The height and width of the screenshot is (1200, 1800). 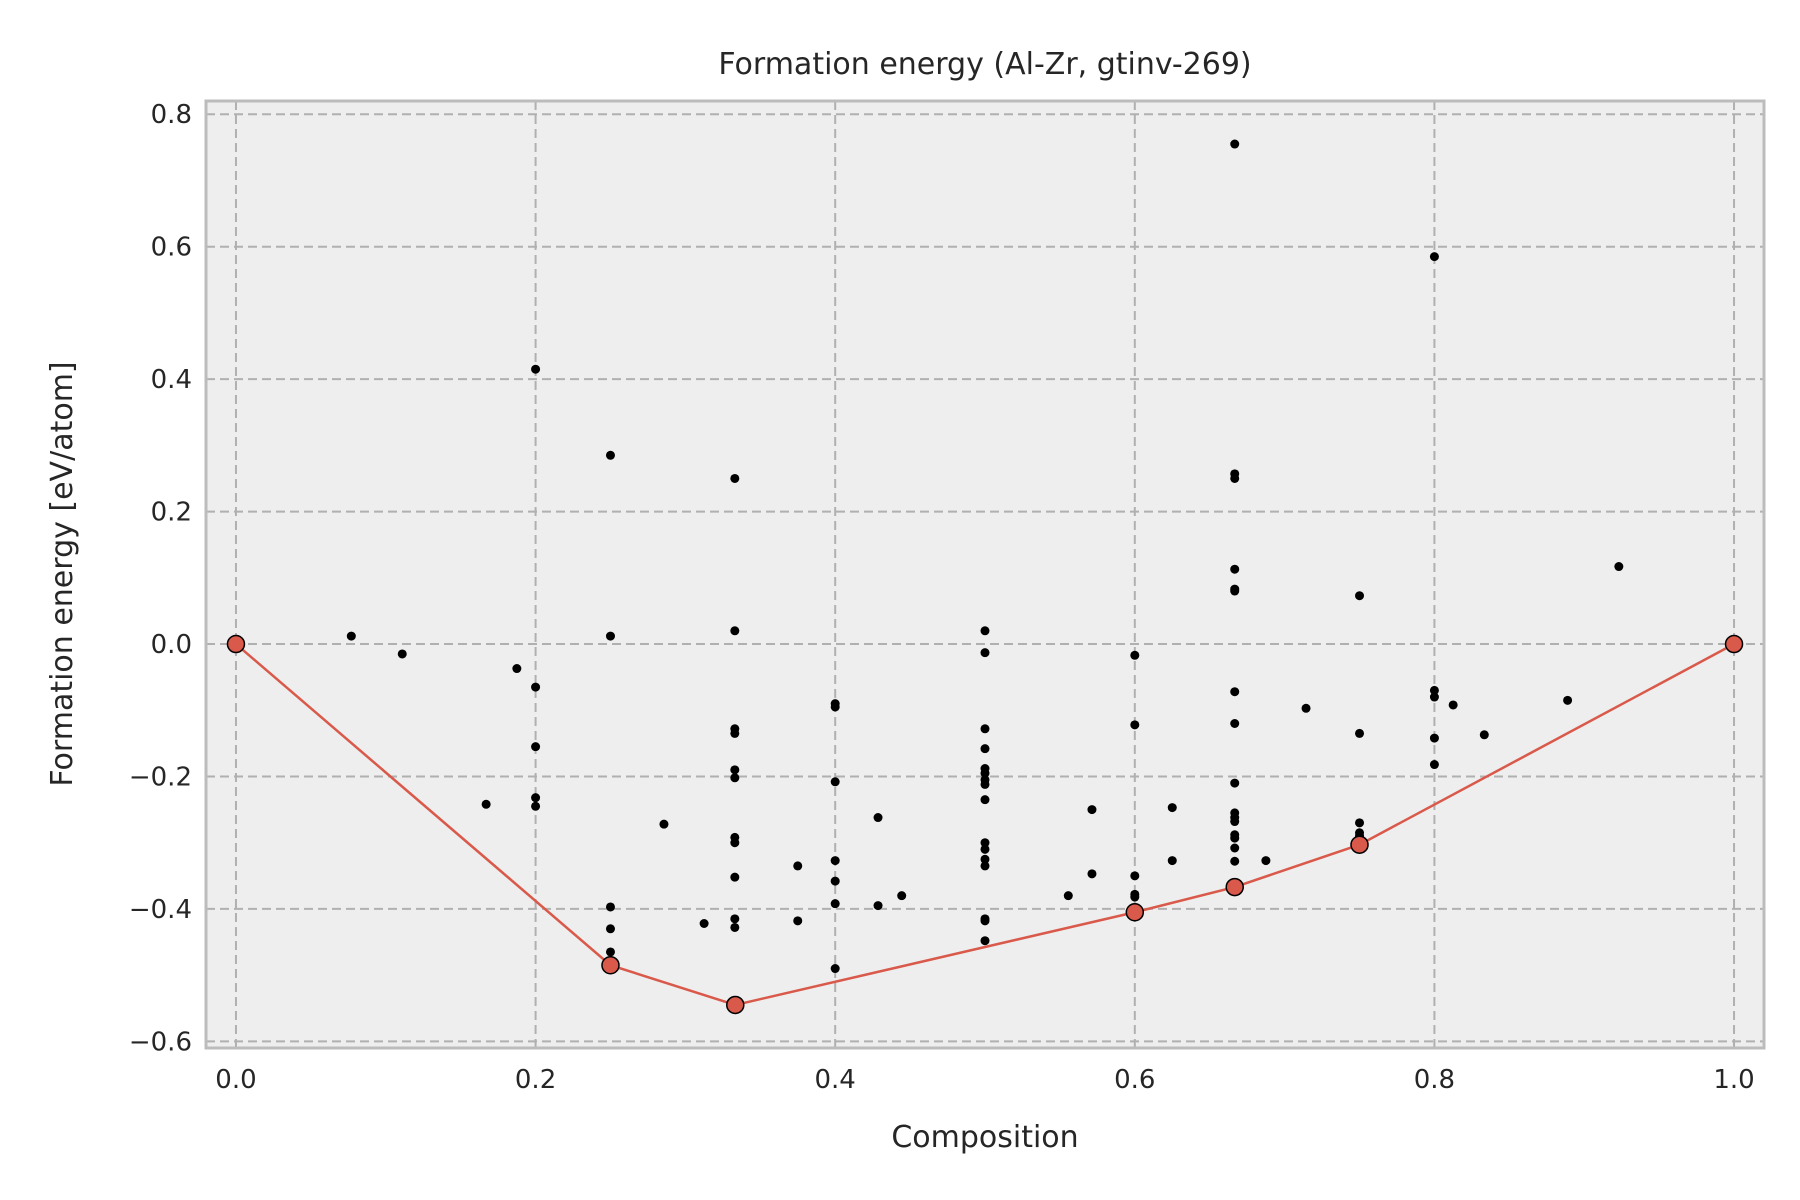 What do you see at coordinates (171, 513) in the screenshot?
I see `y-tick-label: 0.2` at bounding box center [171, 513].